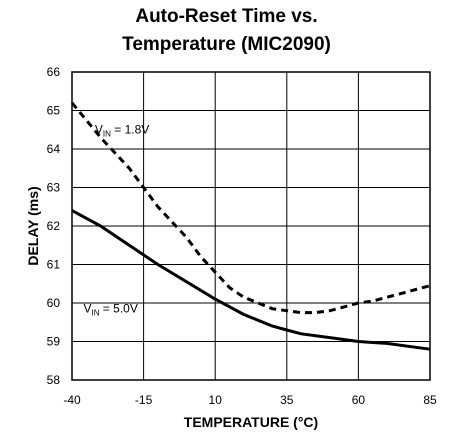  What do you see at coordinates (54, 149) in the screenshot?
I see `y-tick-label: 64` at bounding box center [54, 149].